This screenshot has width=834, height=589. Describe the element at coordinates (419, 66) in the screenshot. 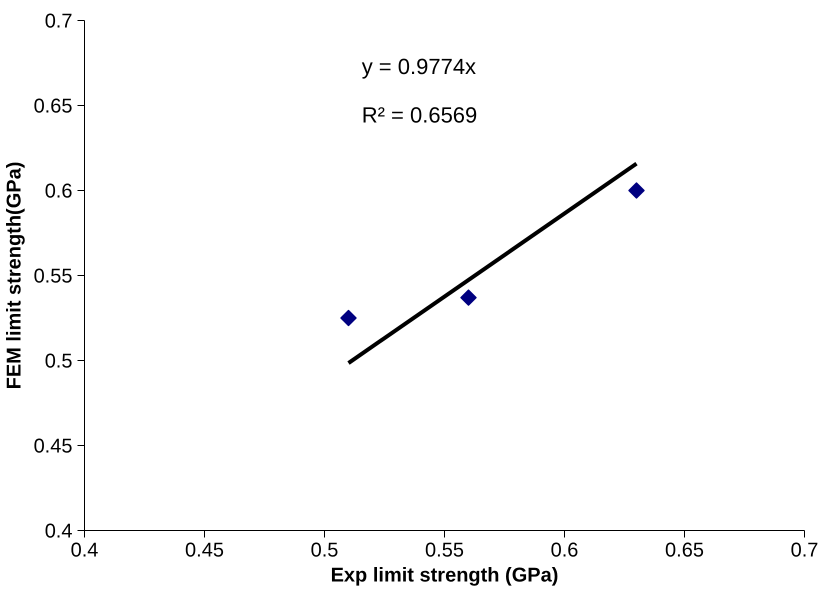

I see `annotation: y = 0.9774x` at that location.